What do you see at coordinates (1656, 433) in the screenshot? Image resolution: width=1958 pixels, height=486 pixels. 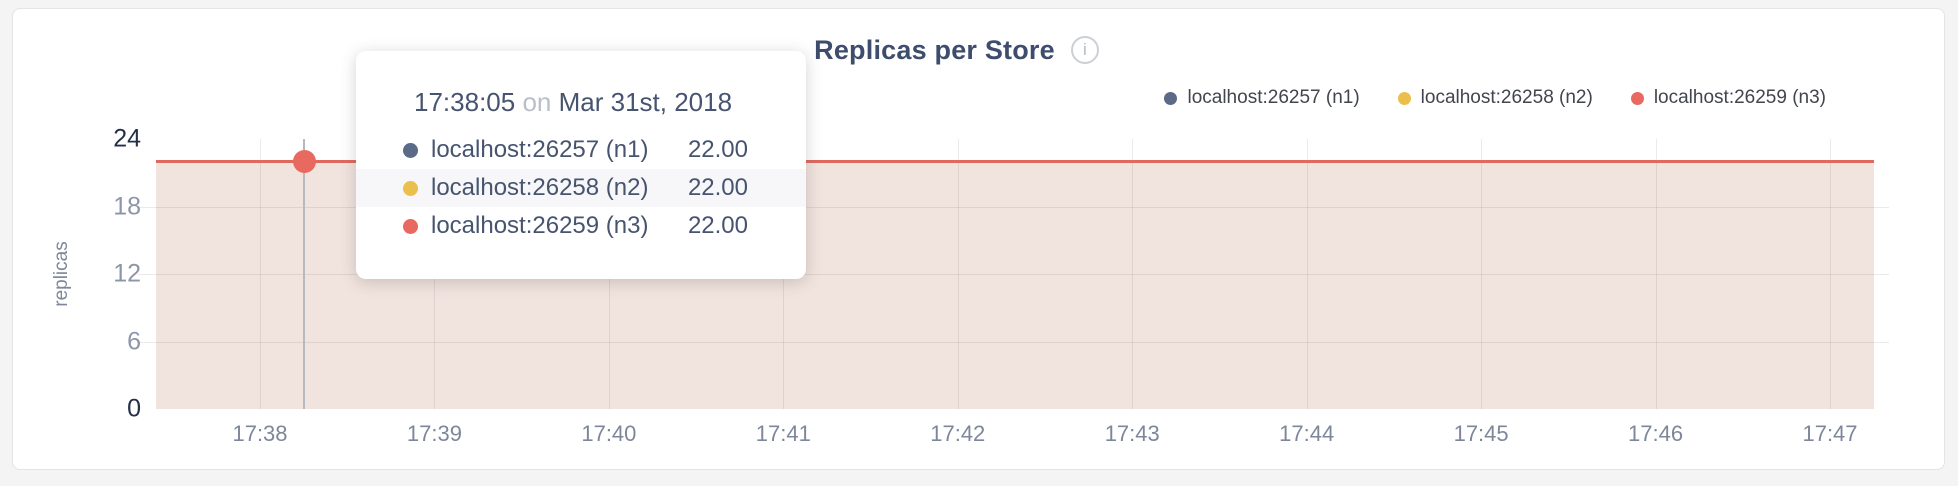 I see `x-tick-label: 17:46` at bounding box center [1656, 433].